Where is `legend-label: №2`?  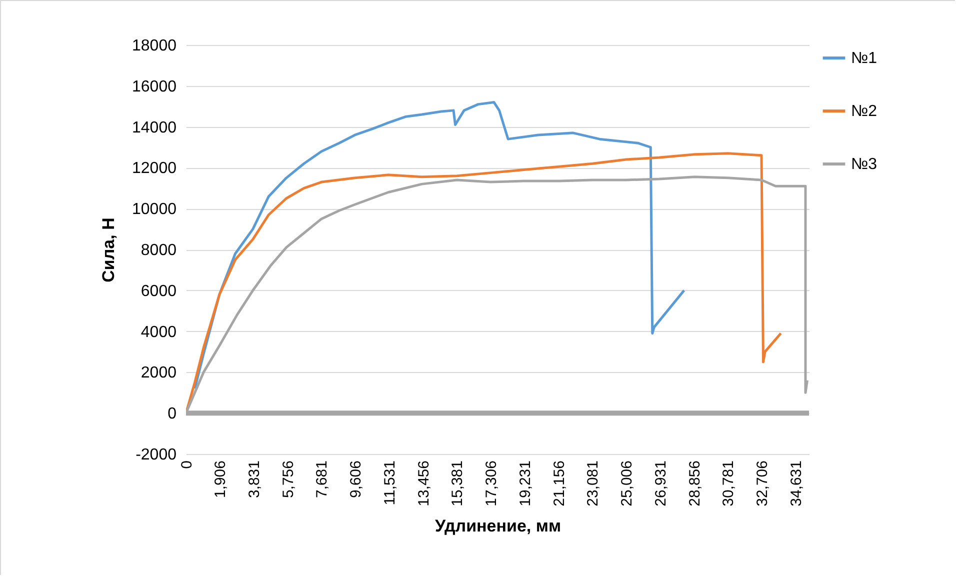 legend-label: №2 is located at coordinates (864, 111).